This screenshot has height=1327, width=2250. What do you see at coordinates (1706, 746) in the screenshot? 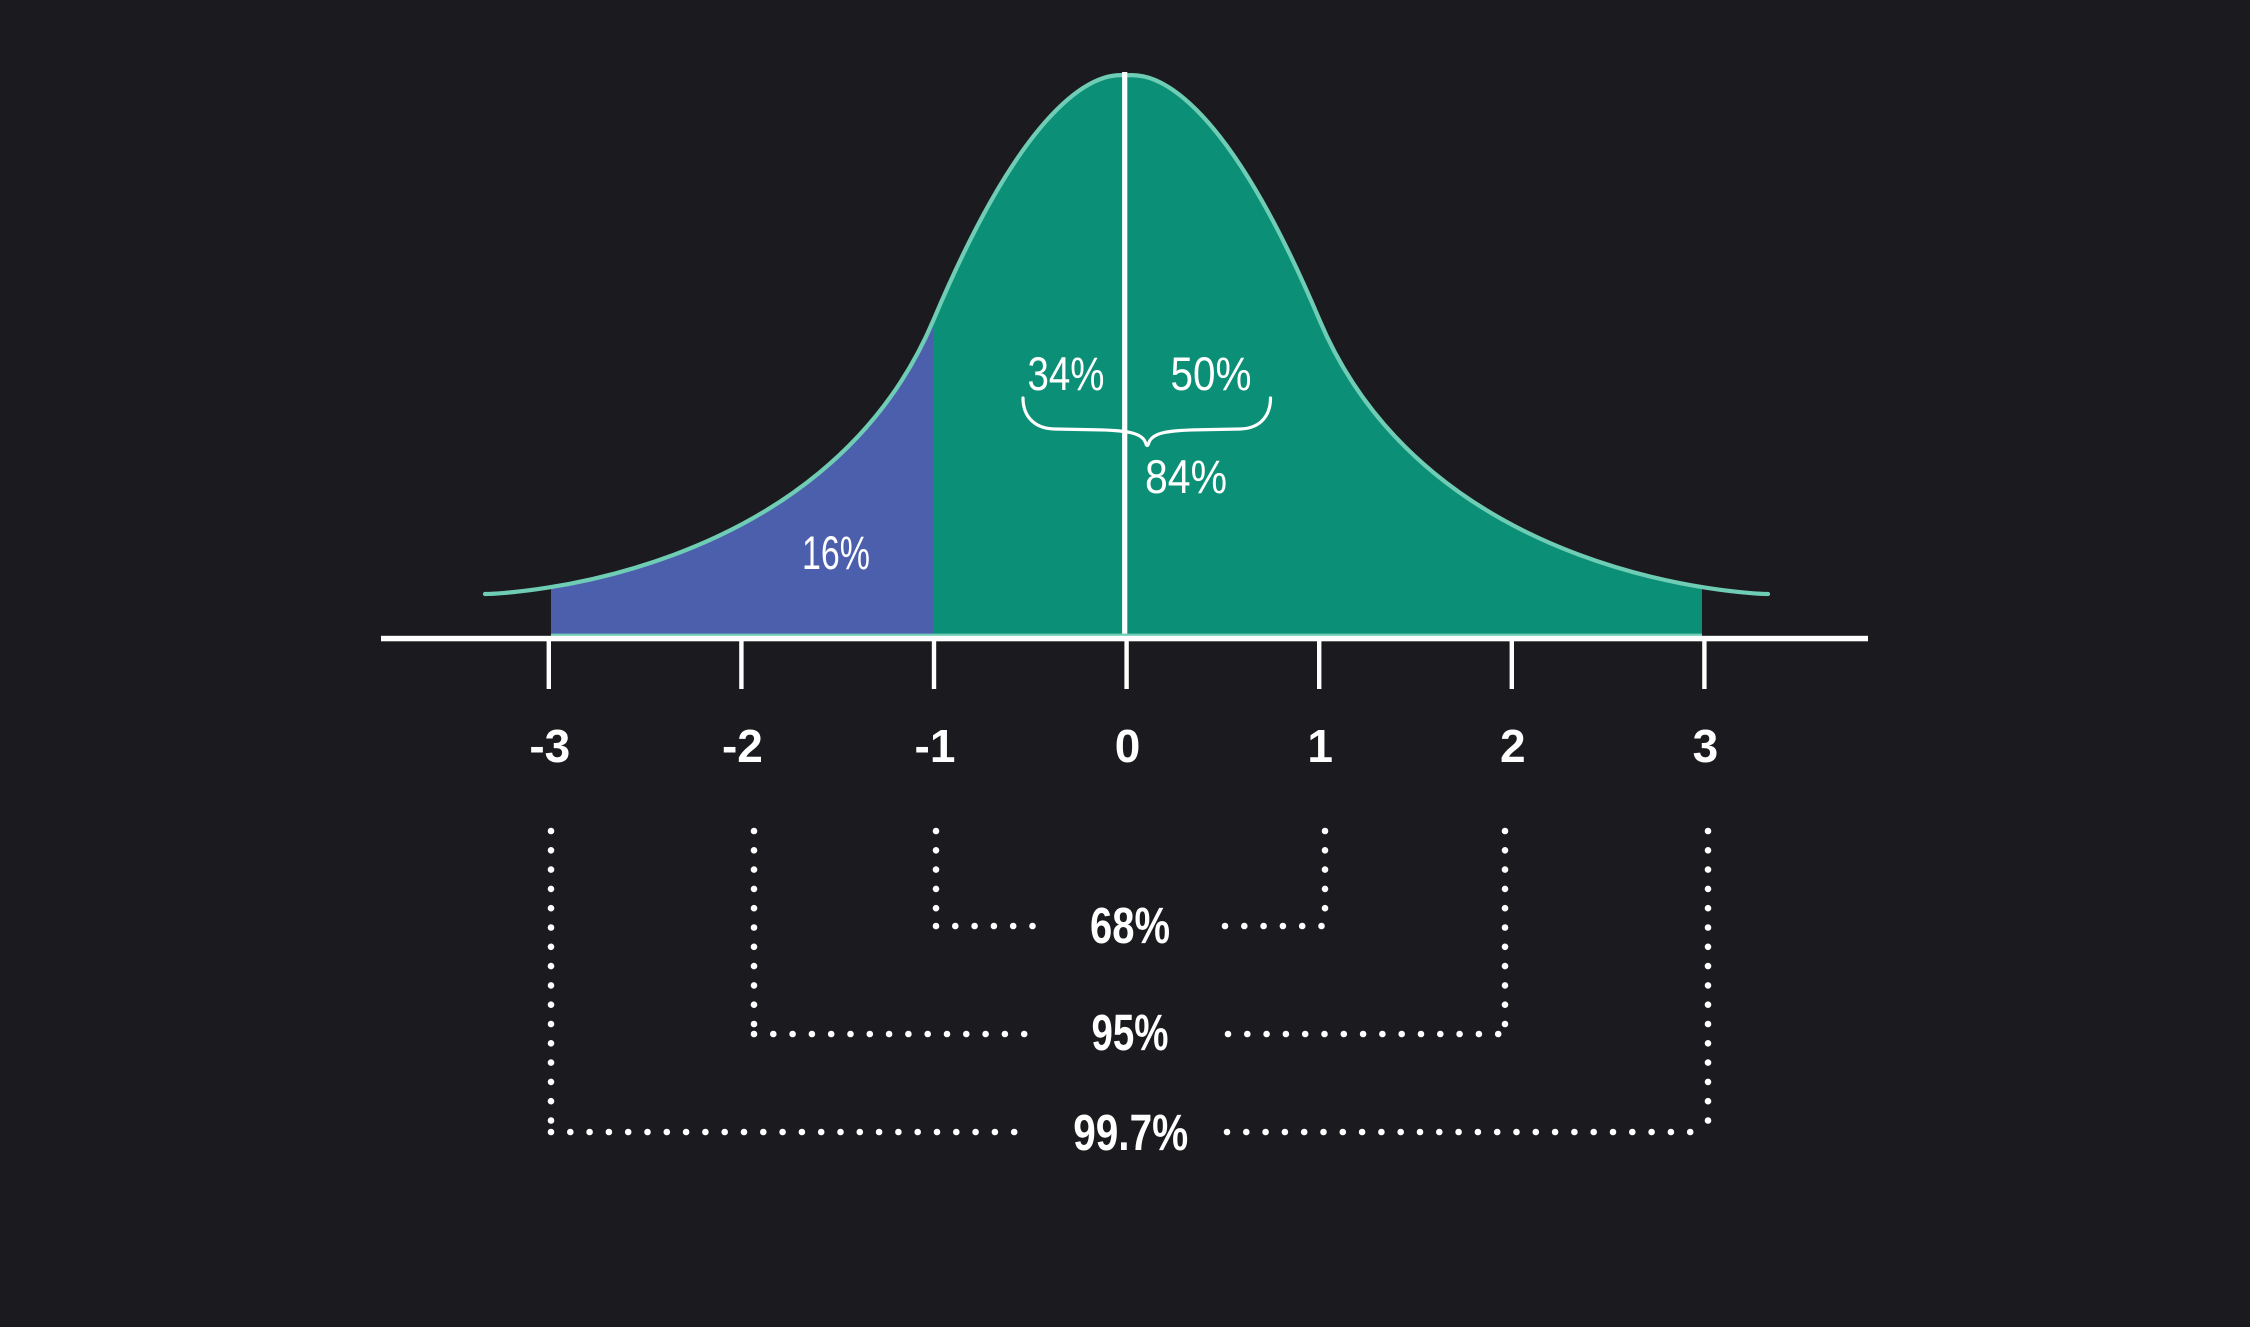
I see `svg-text: 3` at bounding box center [1706, 746].